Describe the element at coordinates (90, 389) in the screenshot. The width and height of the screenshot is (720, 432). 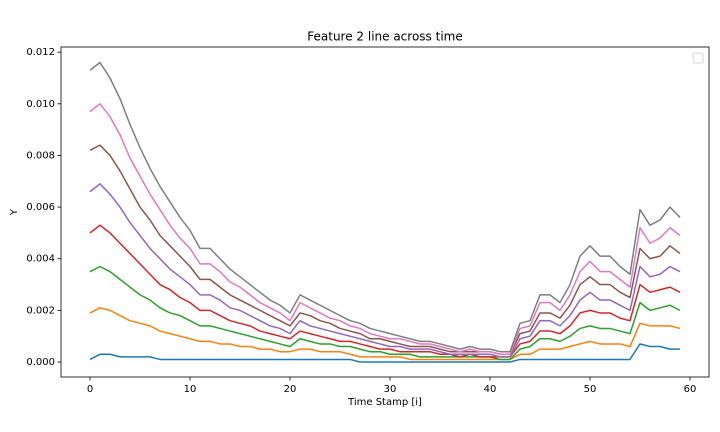
I see `x-tick-label: 0` at that location.